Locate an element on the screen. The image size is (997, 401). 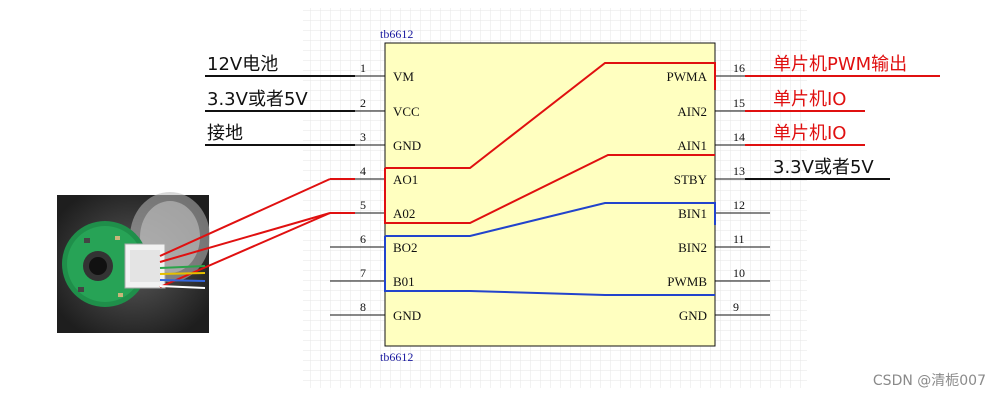
pin-number-16: 16 is located at coordinates (739, 68).